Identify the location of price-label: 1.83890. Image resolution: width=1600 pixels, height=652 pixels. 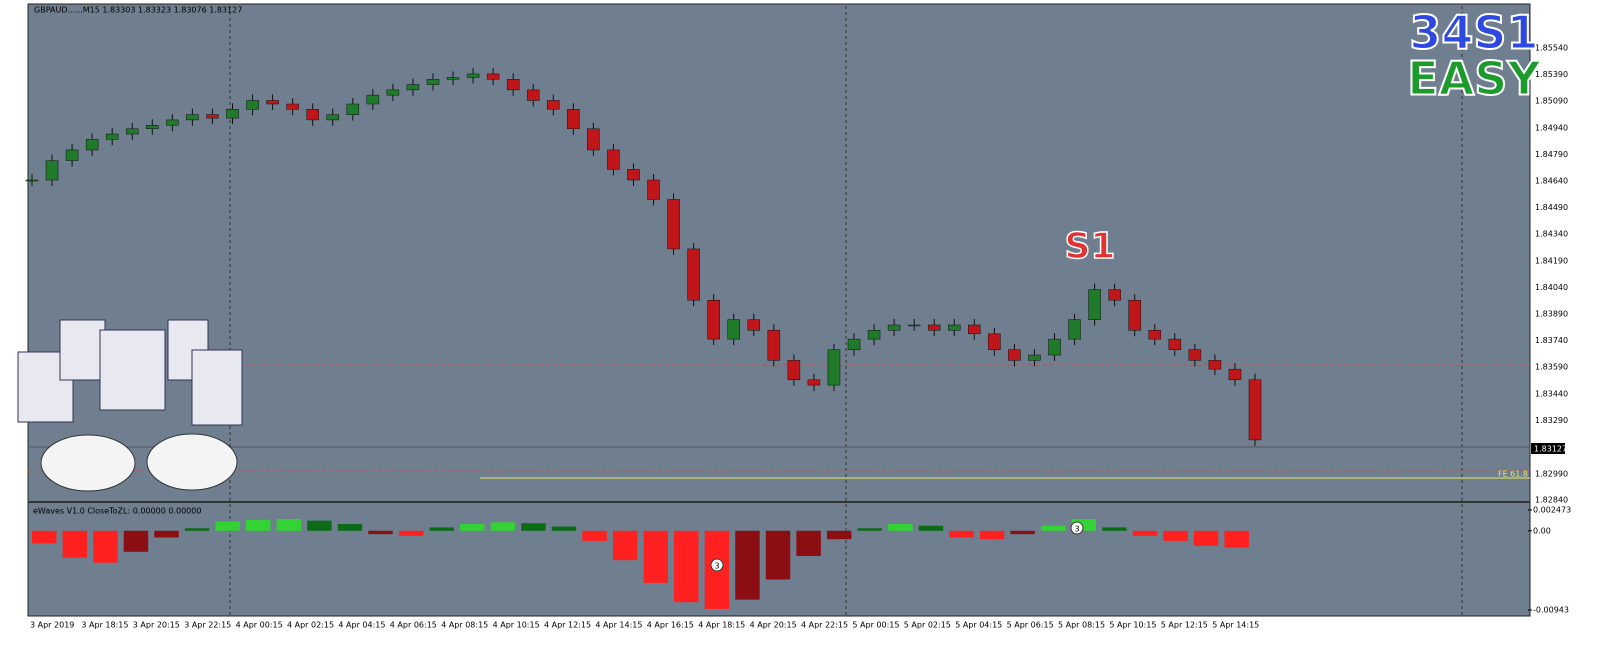
(1551, 314).